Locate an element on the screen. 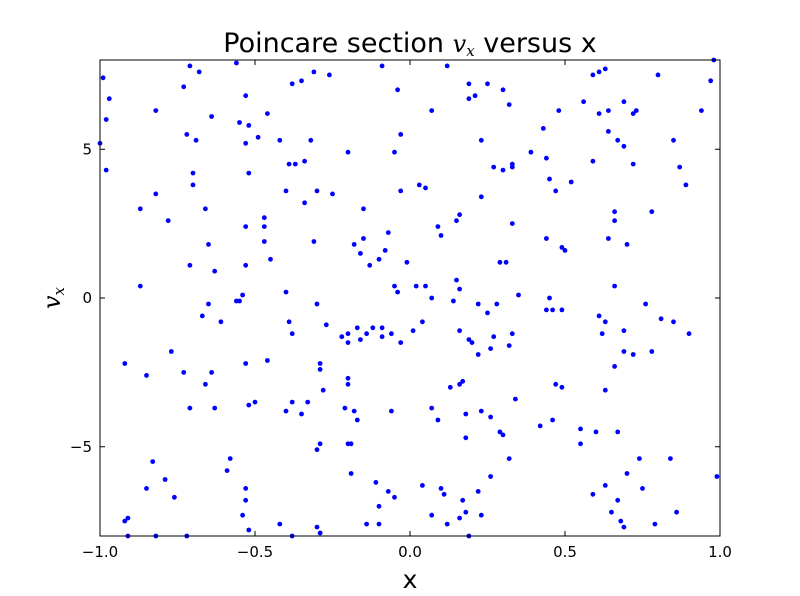 The height and width of the screenshot is (596, 800). y-axis-label-main: v is located at coordinates (52, 302).